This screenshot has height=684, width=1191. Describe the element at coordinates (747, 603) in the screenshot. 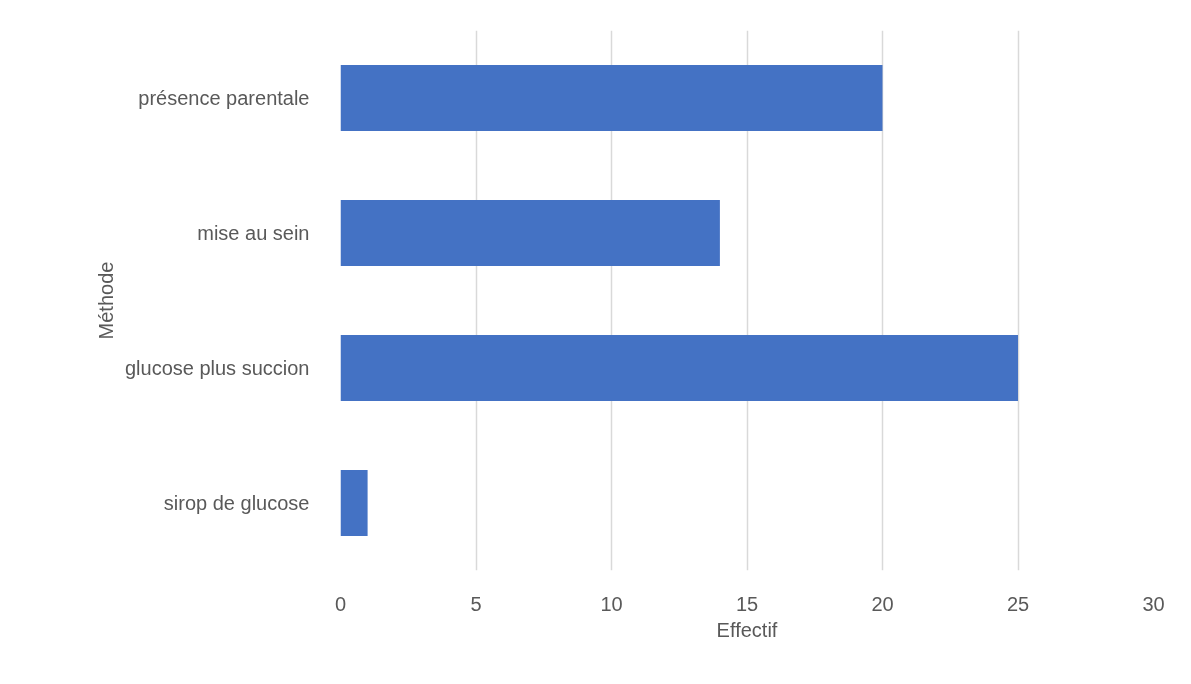

I see `x-tick-label: 15` at that location.